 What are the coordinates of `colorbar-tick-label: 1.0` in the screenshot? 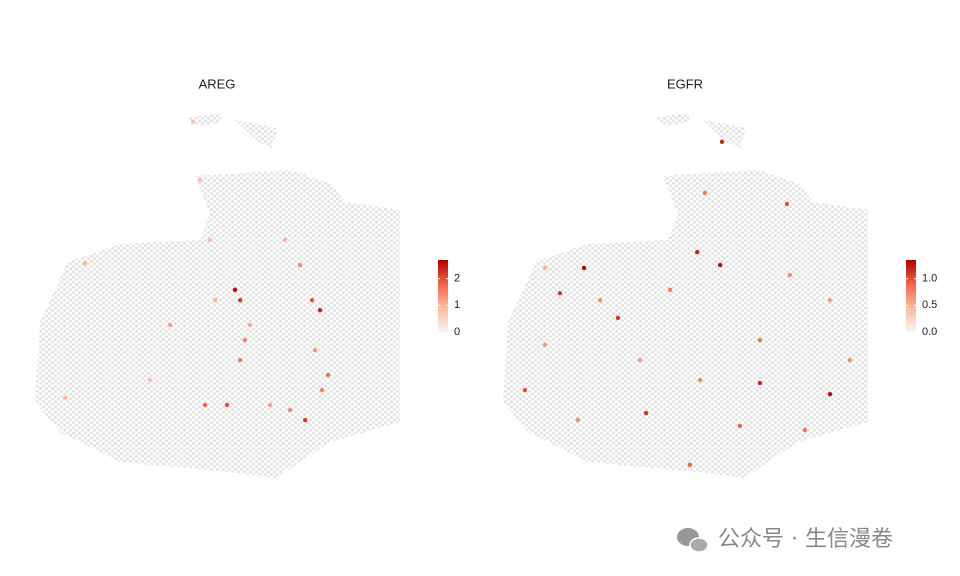 It's located at (929, 279).